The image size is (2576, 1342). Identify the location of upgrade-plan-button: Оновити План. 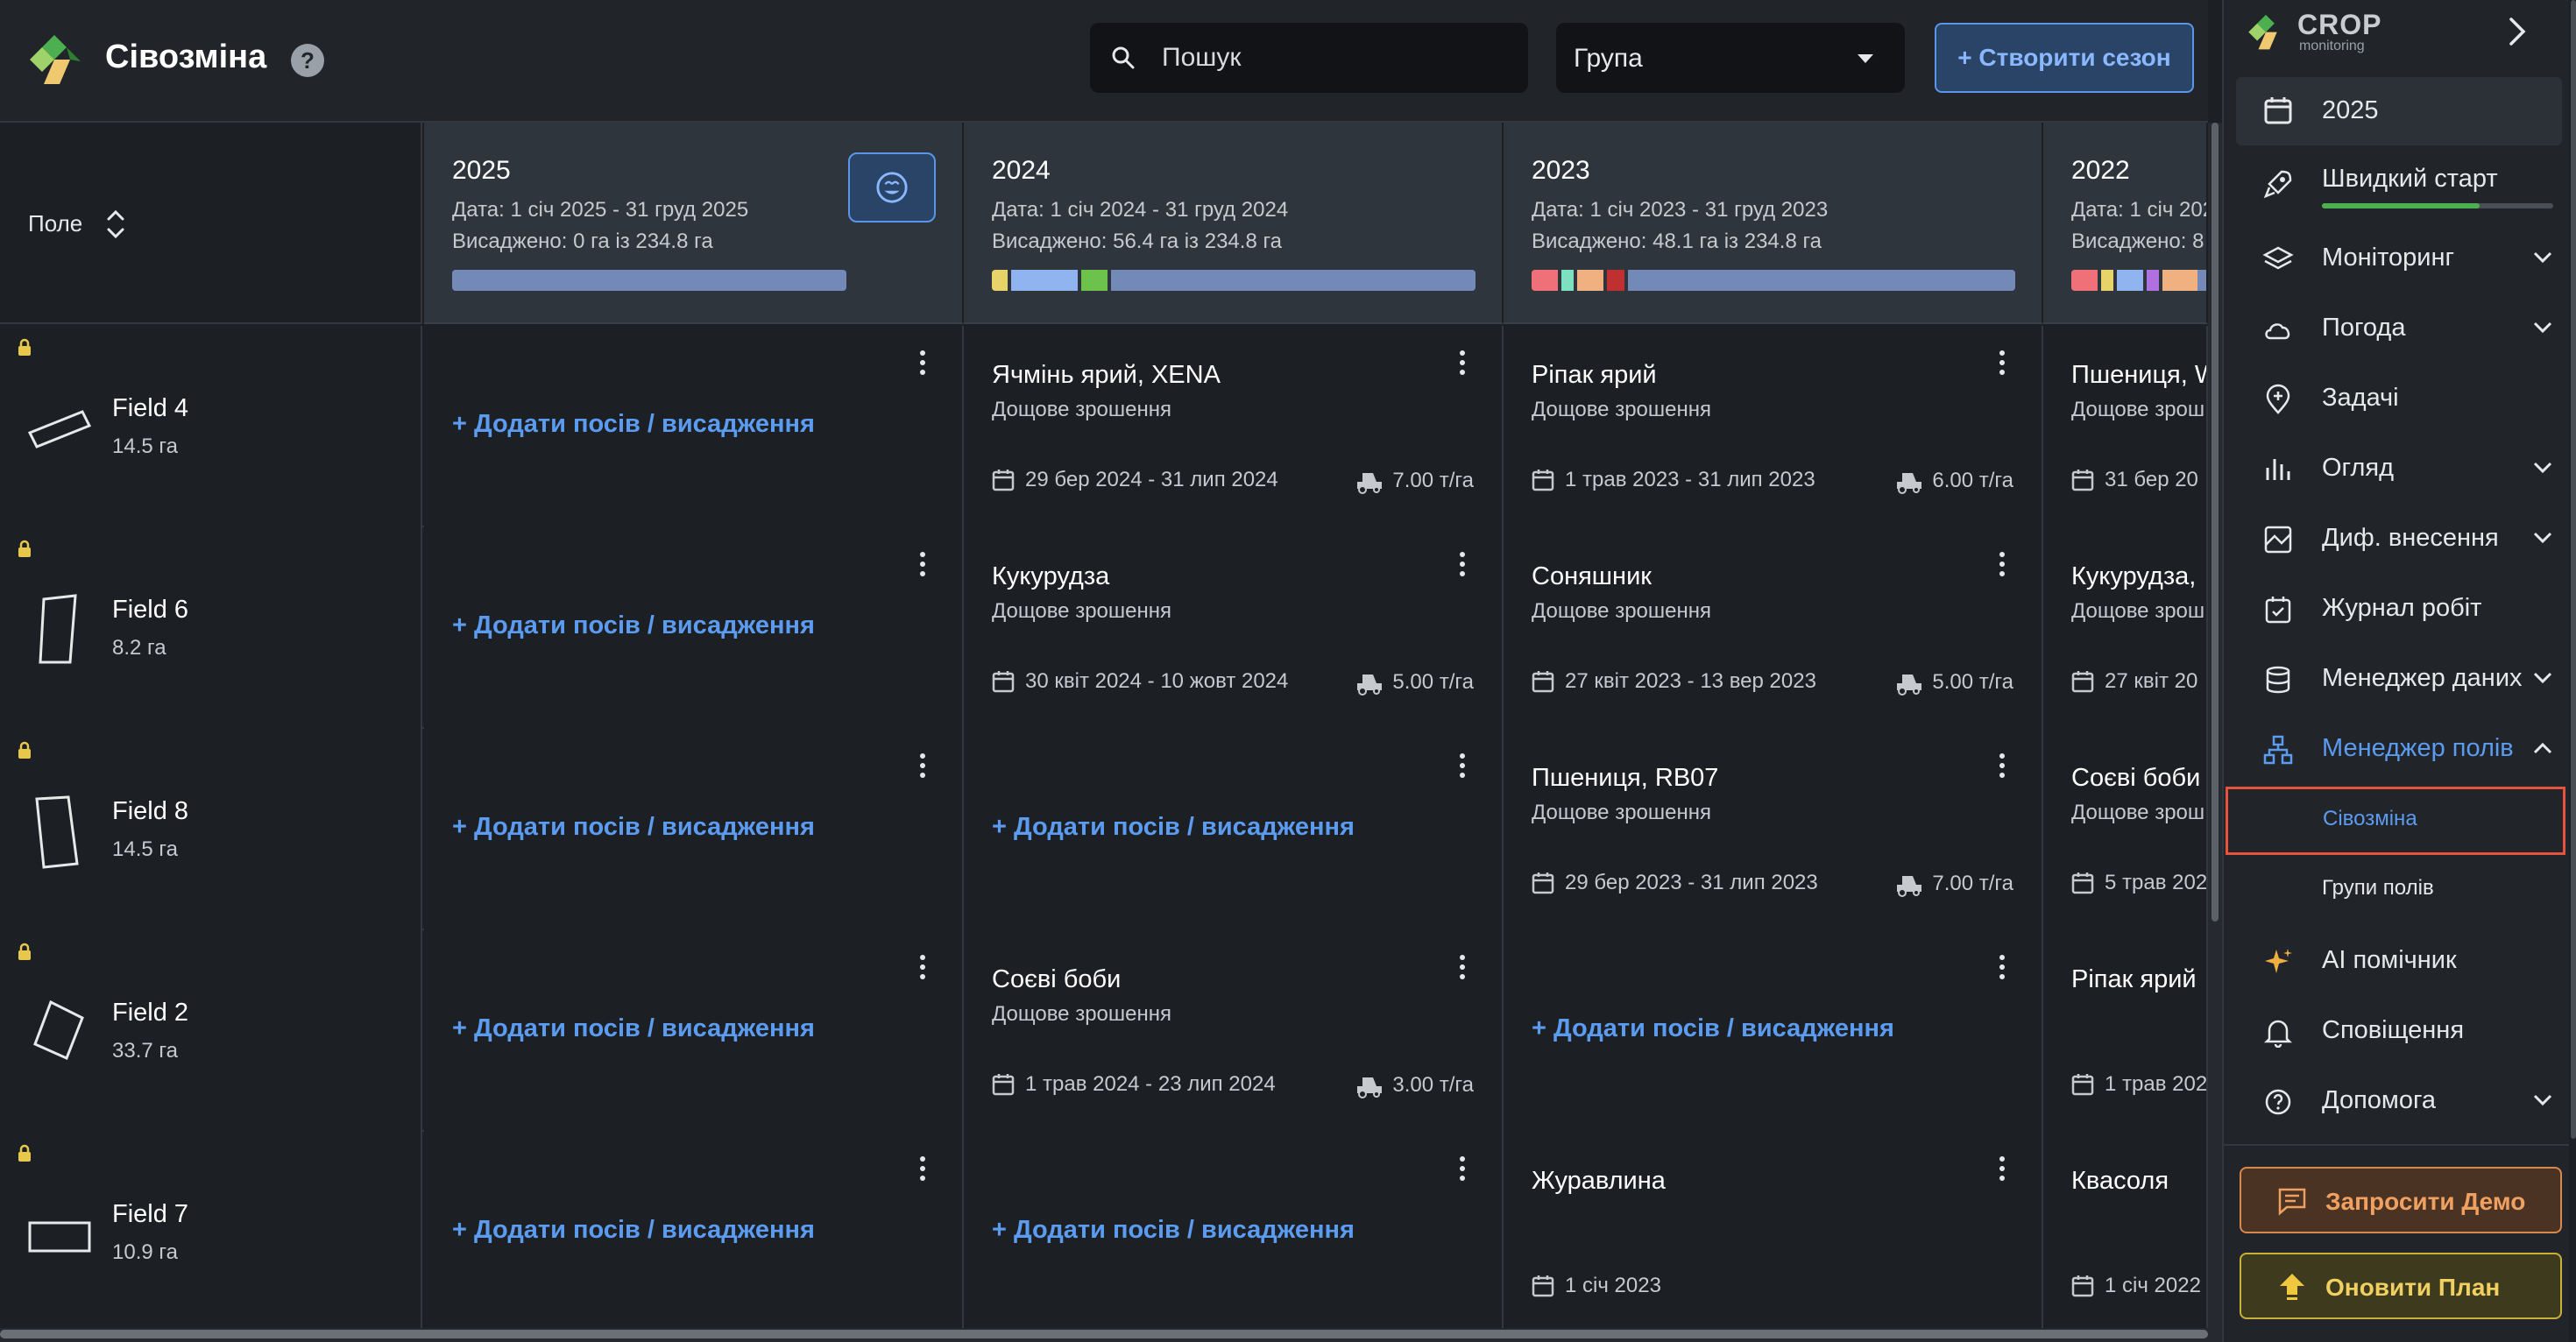
(2401, 1286).